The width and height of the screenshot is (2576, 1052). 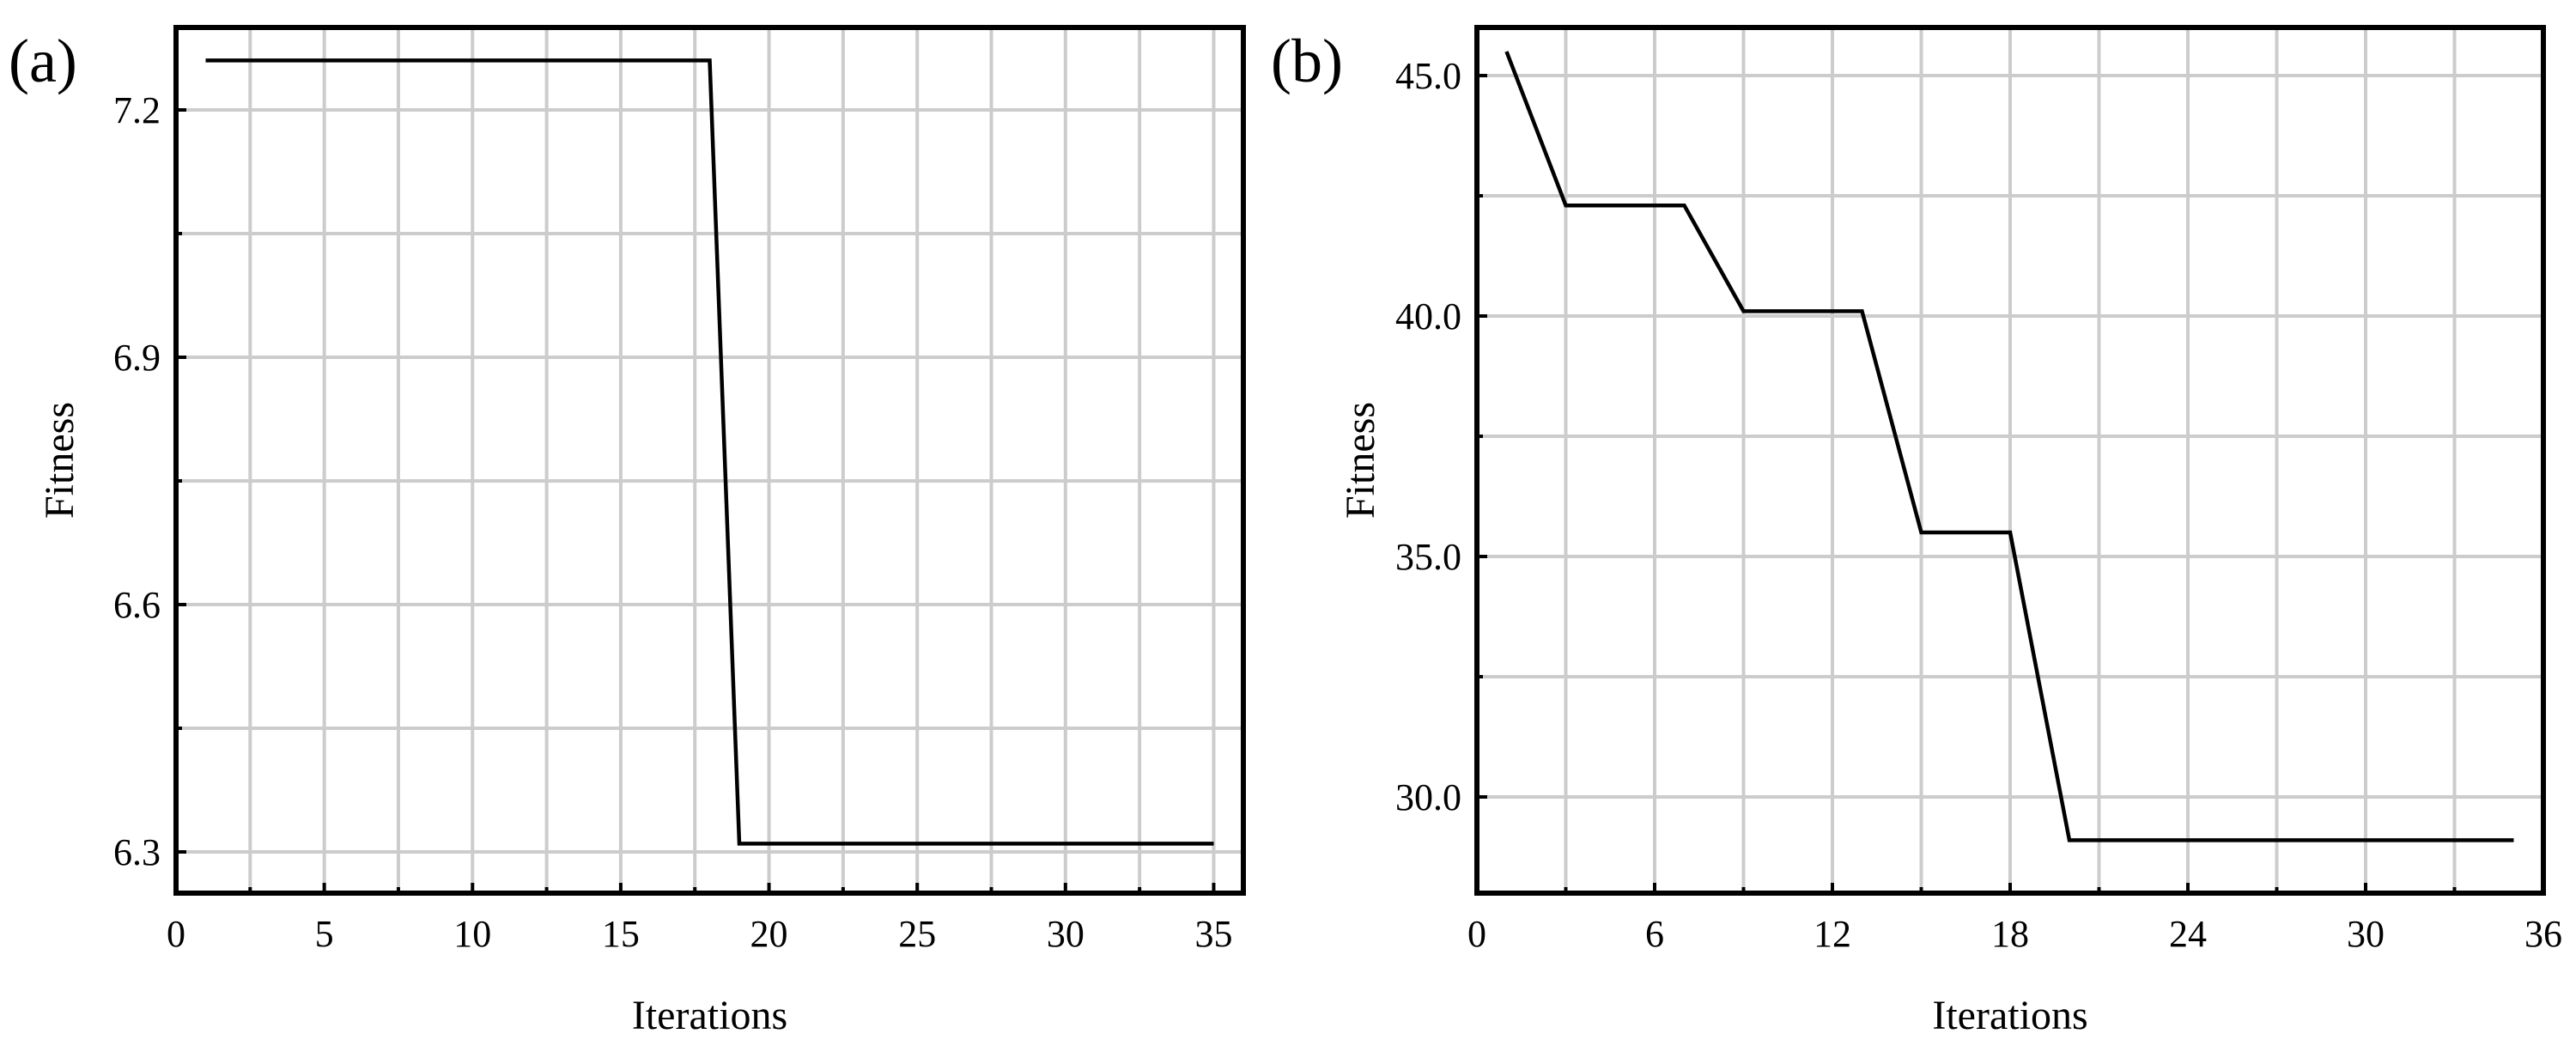 What do you see at coordinates (137, 110) in the screenshot?
I see `y-tick-label: 7.2` at bounding box center [137, 110].